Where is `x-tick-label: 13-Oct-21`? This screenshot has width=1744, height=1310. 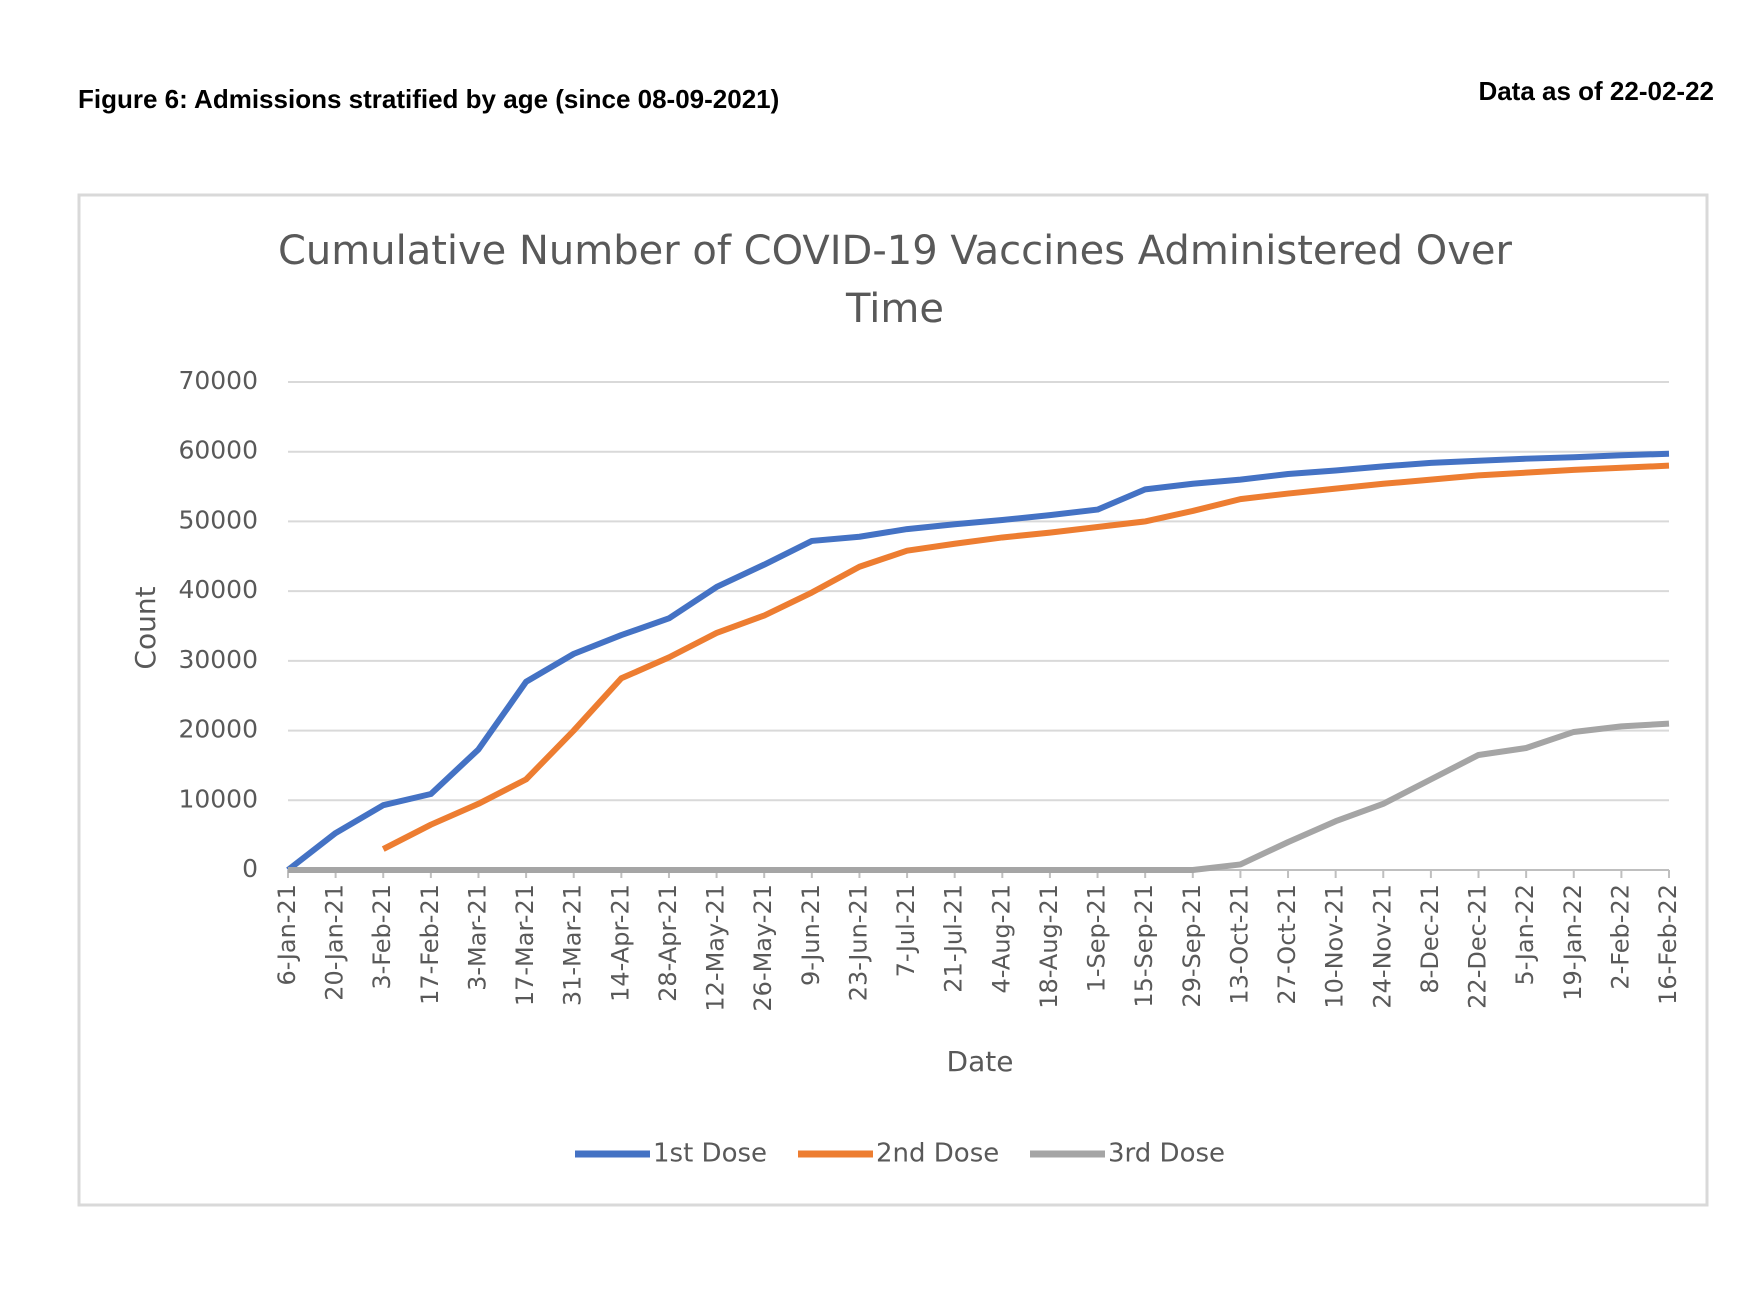 x-tick-label: 13-Oct-21 is located at coordinates (1239, 944).